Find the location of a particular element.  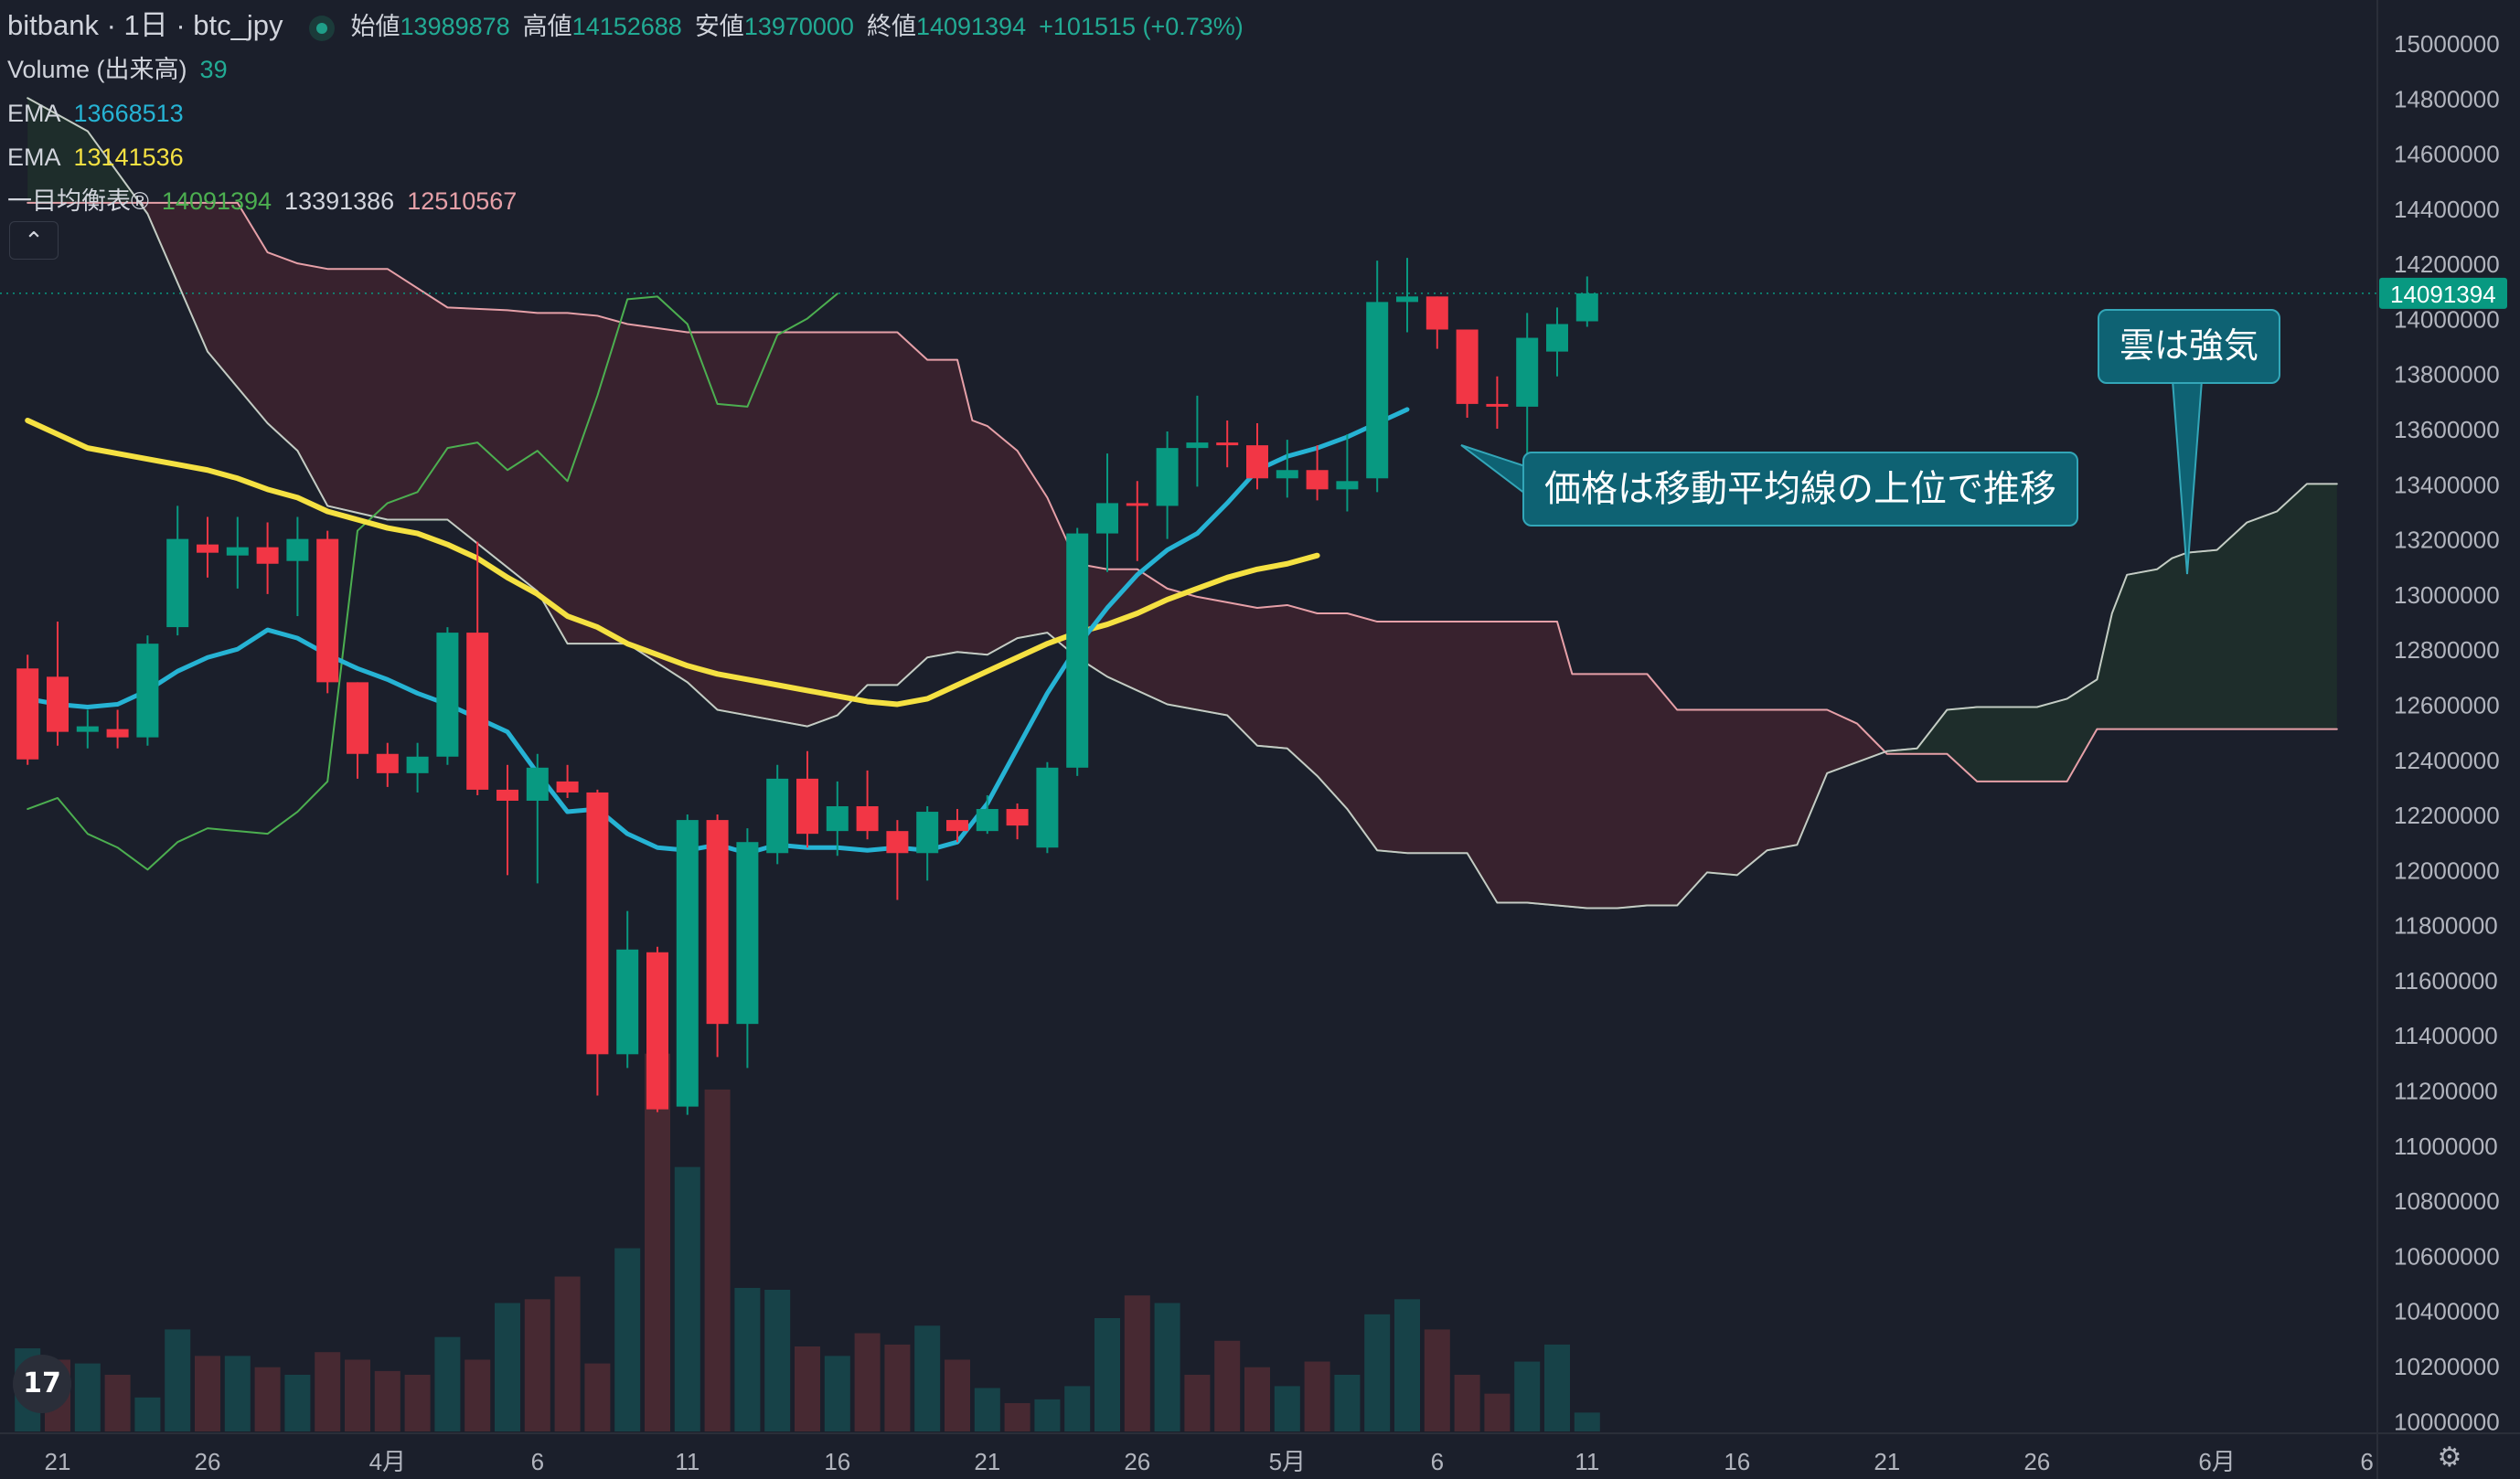

x-tick-label: 4月 is located at coordinates (387, 1461).